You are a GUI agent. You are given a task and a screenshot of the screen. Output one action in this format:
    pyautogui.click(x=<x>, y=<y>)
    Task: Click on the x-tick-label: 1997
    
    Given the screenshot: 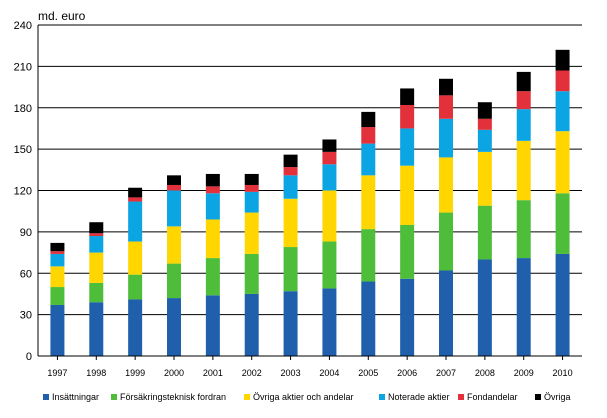 What is the action you would take?
    pyautogui.click(x=57, y=373)
    